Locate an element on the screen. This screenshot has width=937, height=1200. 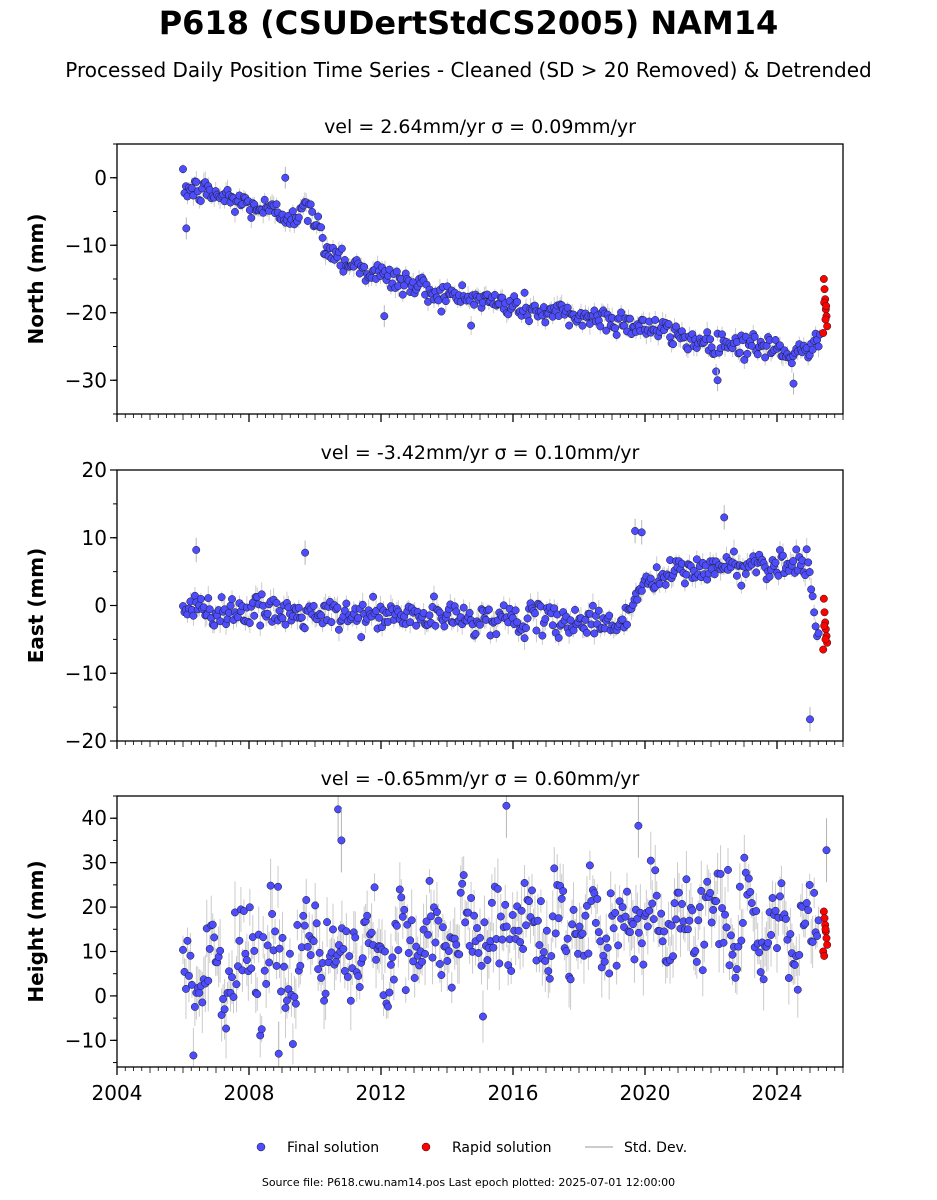
y-tick-label: 0 is located at coordinates (100, 178).